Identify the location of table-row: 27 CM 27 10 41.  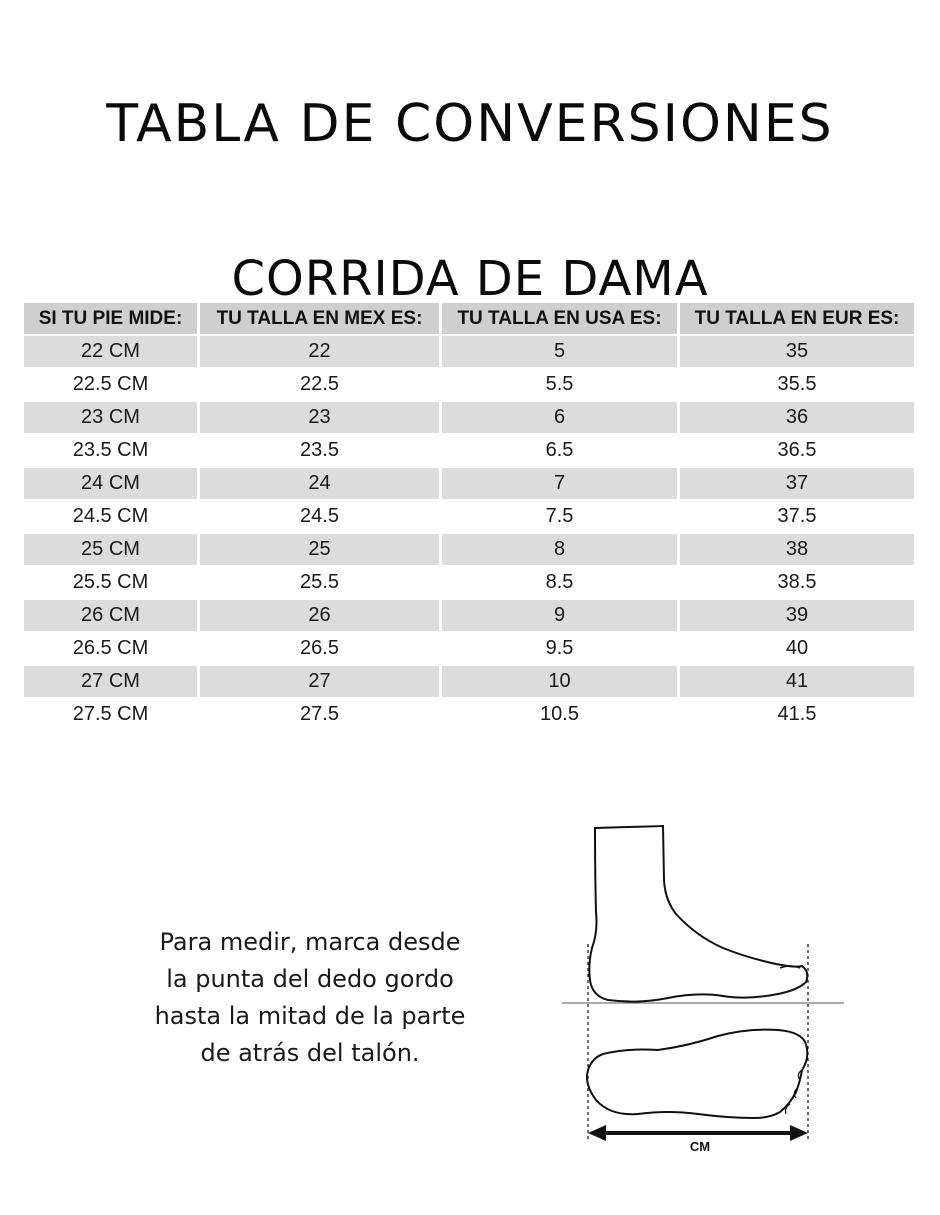
(469, 681).